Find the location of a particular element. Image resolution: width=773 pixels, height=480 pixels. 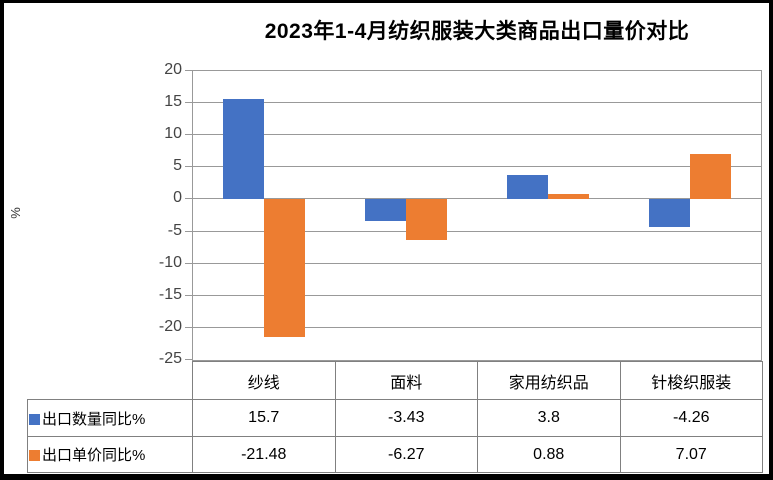

table-cell-value: -6.27 is located at coordinates (406, 454).